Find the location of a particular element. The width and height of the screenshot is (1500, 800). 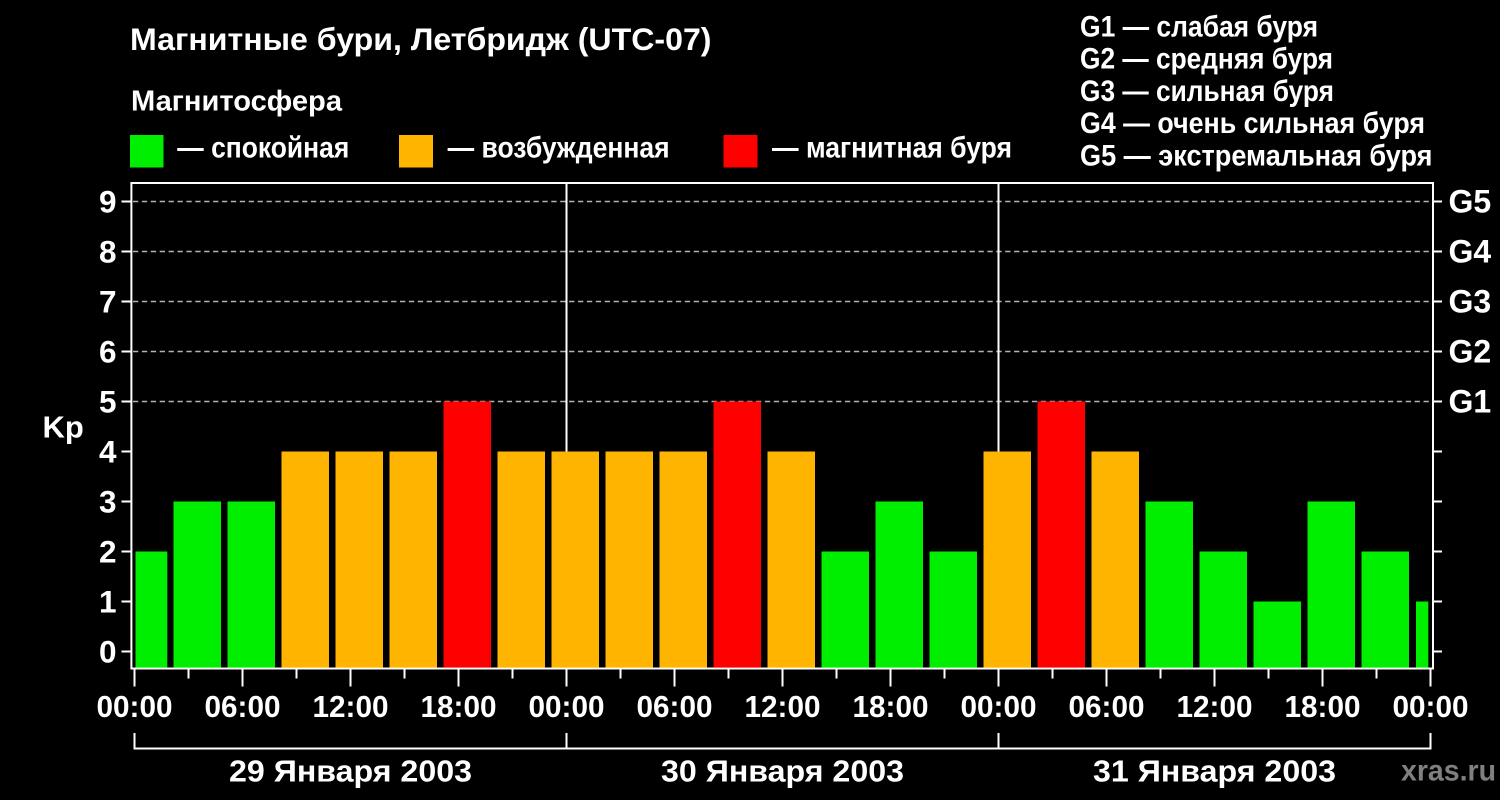

svg-text: 30 Января 2003 is located at coordinates (782, 771).